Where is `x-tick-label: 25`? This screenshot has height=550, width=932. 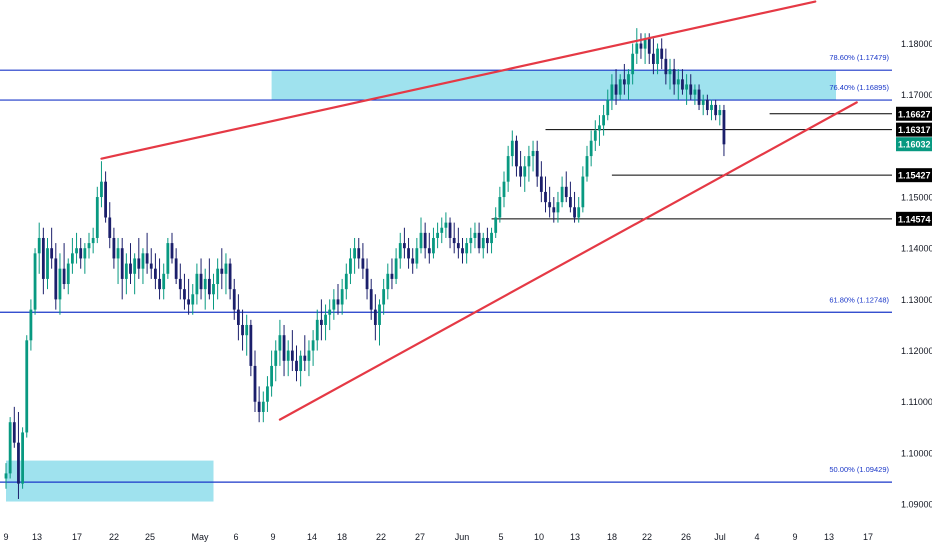
x-tick-label: 25 is located at coordinates (150, 537).